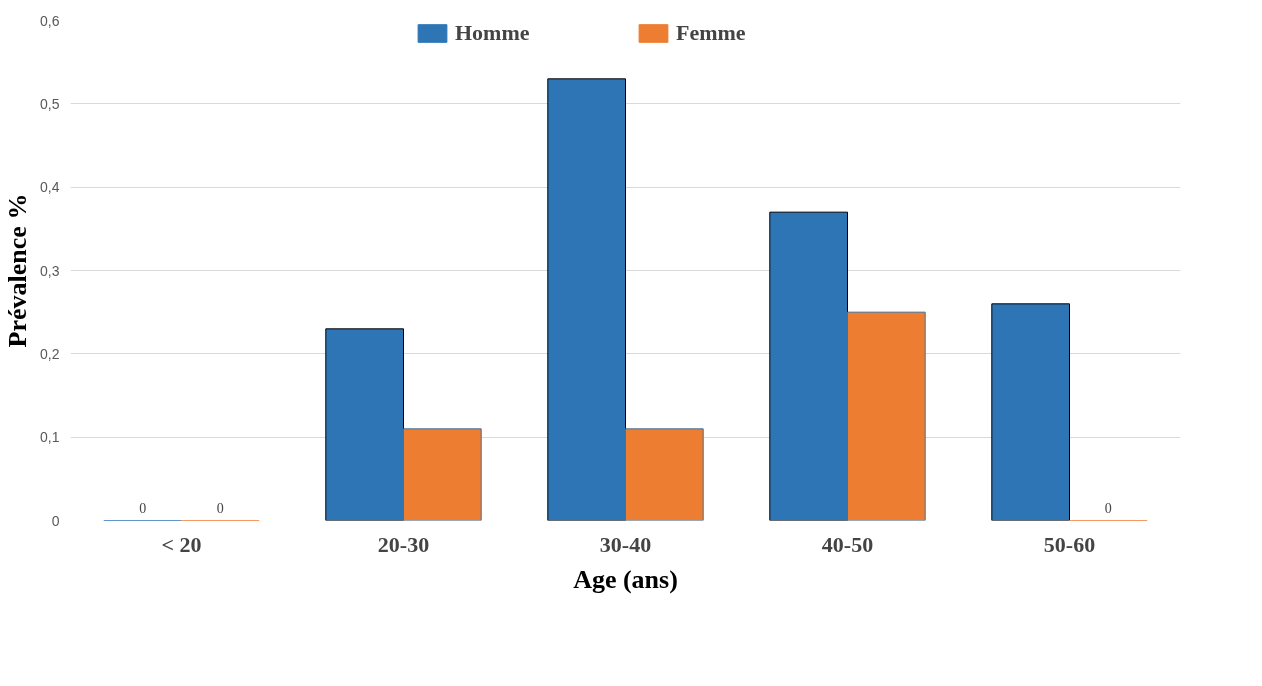  I want to click on y-tick-label: 0,3, so click(50, 270).